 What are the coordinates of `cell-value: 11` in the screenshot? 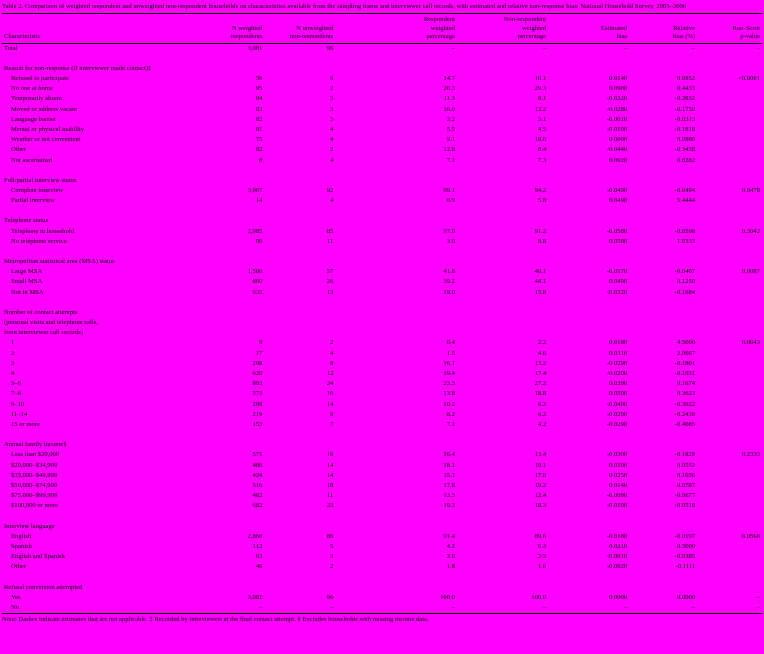 It's located at (330, 496).